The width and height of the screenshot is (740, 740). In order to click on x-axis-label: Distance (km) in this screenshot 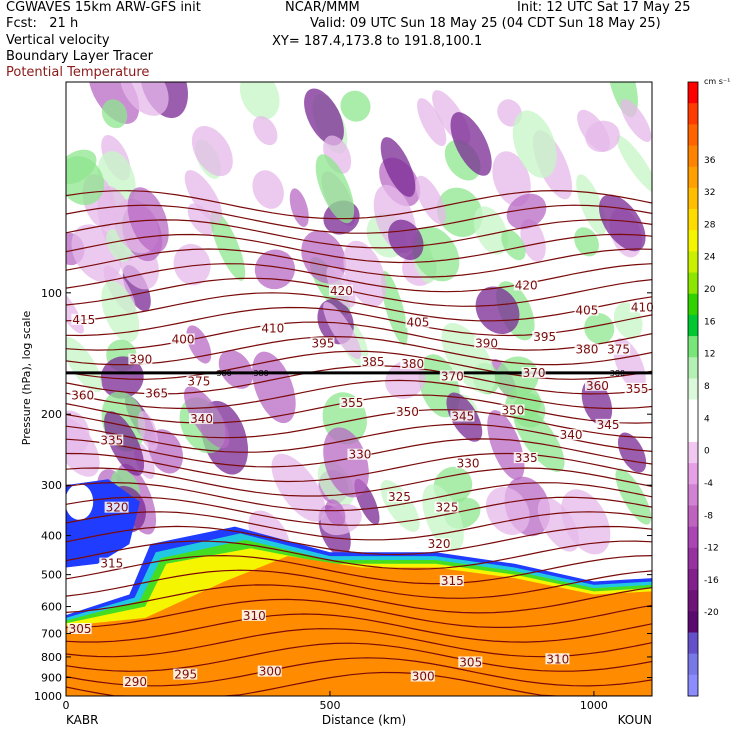, I will do `click(364, 720)`.